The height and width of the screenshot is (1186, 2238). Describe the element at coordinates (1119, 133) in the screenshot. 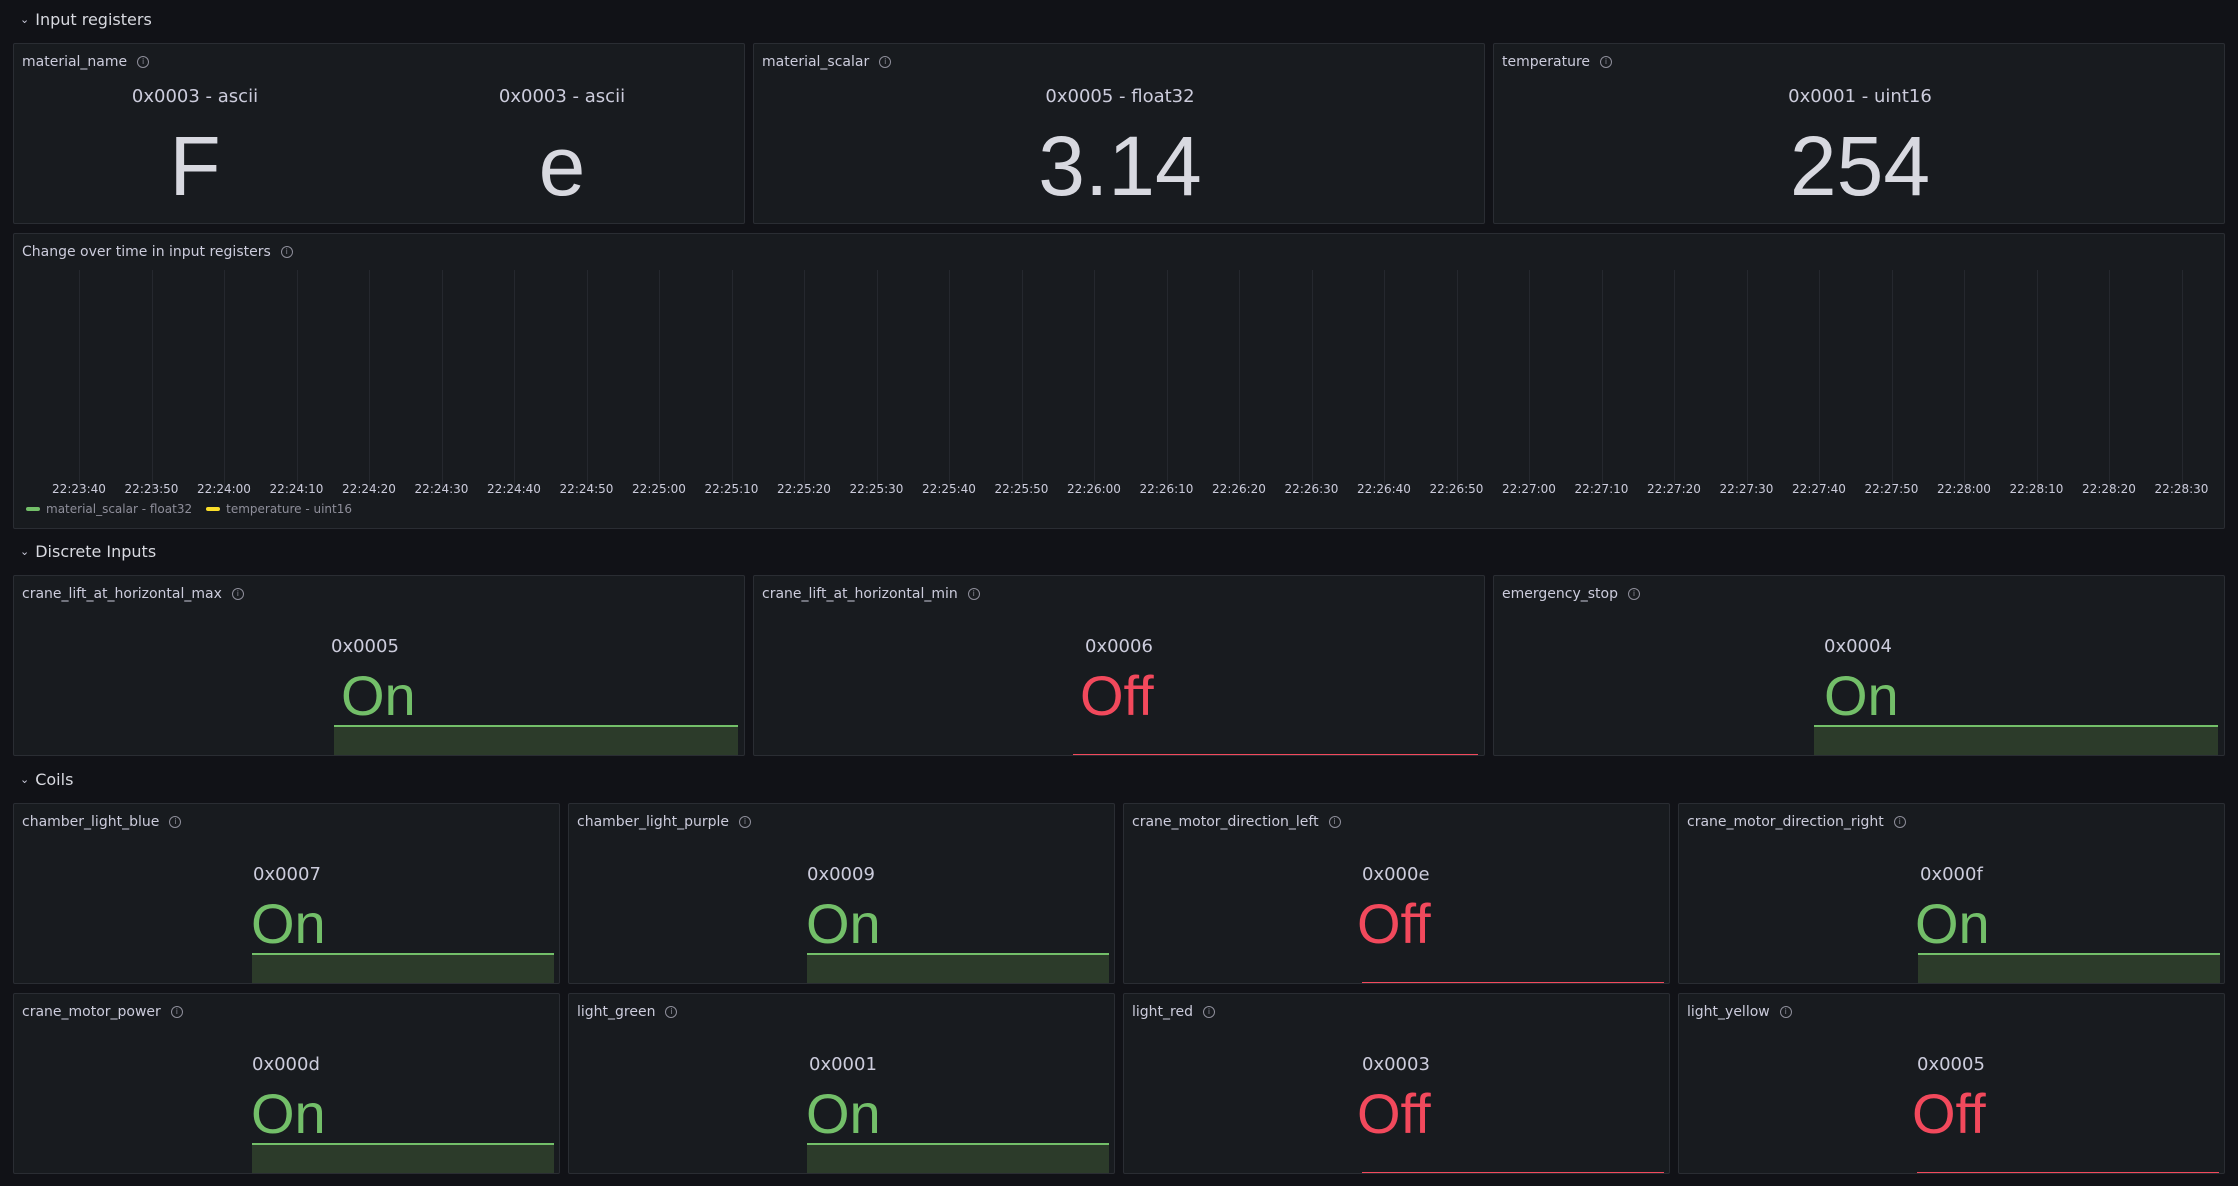

I see `panel-material-scalar: material_scalar i 0x0005 - float32 3.14` at that location.